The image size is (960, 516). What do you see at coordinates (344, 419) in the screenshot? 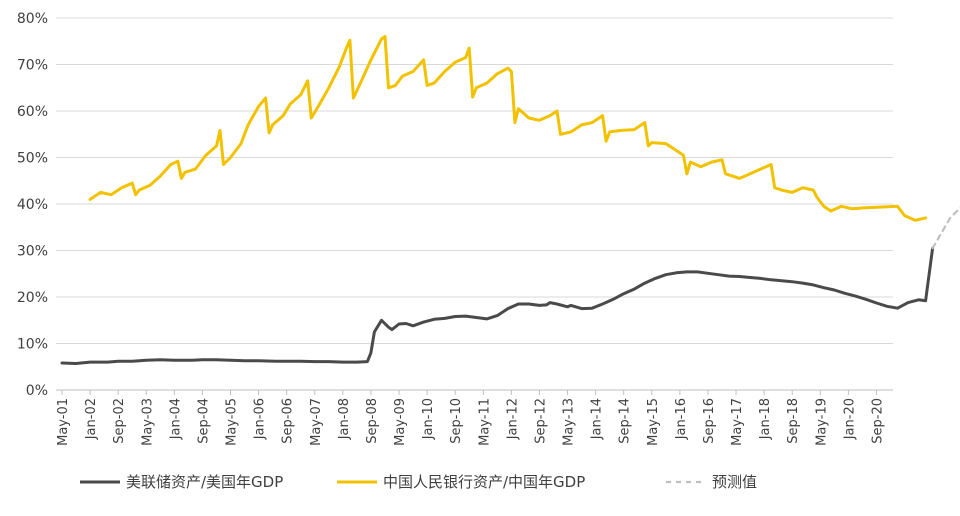
I see `x-tick-label: Jan-08` at bounding box center [344, 419].